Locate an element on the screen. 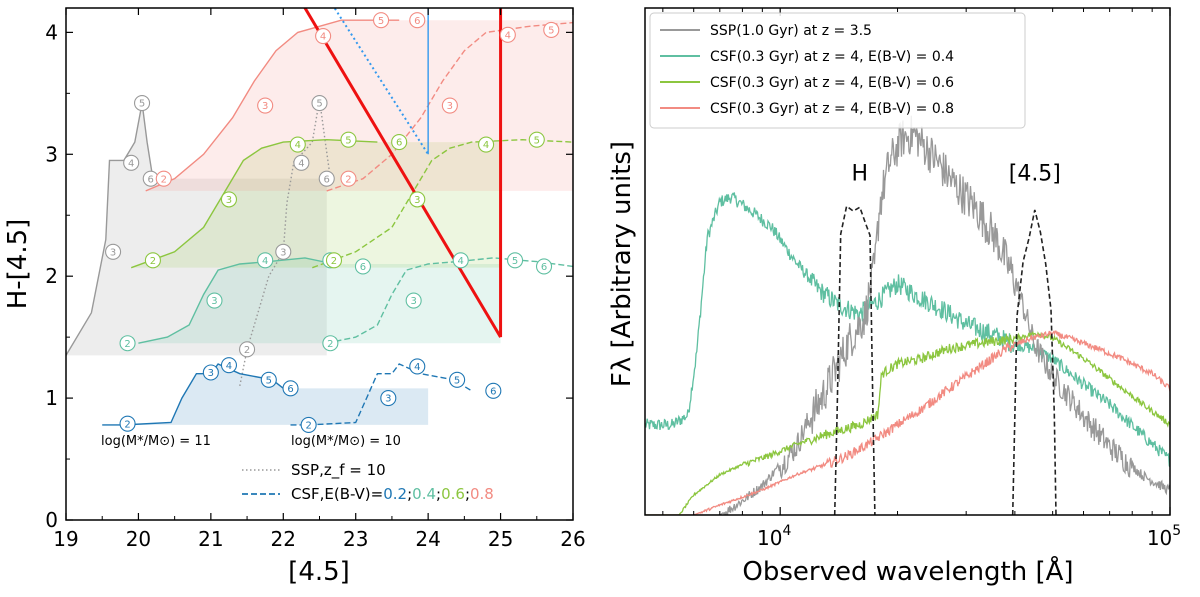 The width and height of the screenshot is (1200, 597). age-marker-4-2: 4 is located at coordinates (265, 260).